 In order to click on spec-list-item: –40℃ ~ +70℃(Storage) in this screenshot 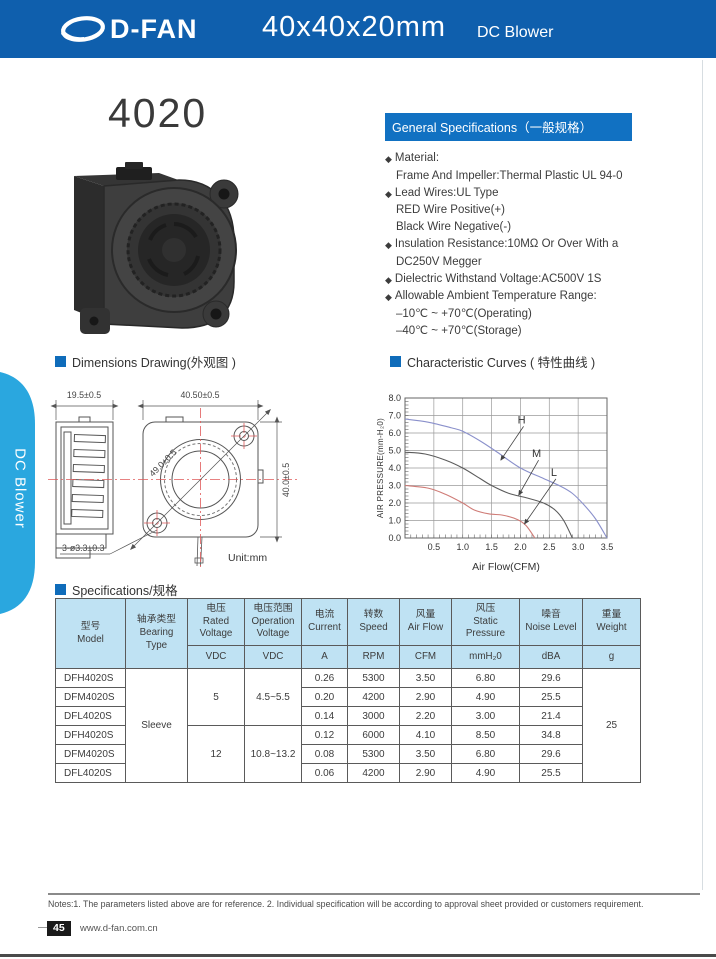, I will do `click(545, 331)`.